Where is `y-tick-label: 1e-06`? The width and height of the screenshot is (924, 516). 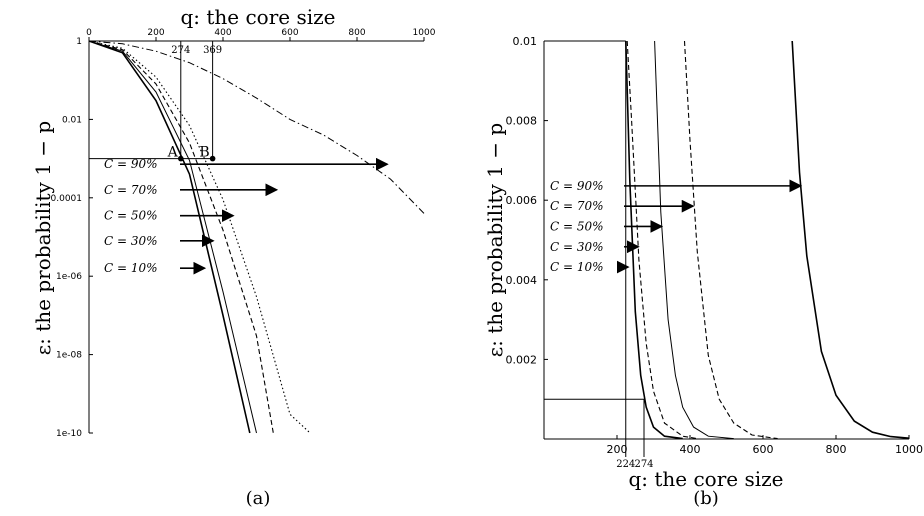
y-tick-label: 1e-06 is located at coordinates (69, 277).